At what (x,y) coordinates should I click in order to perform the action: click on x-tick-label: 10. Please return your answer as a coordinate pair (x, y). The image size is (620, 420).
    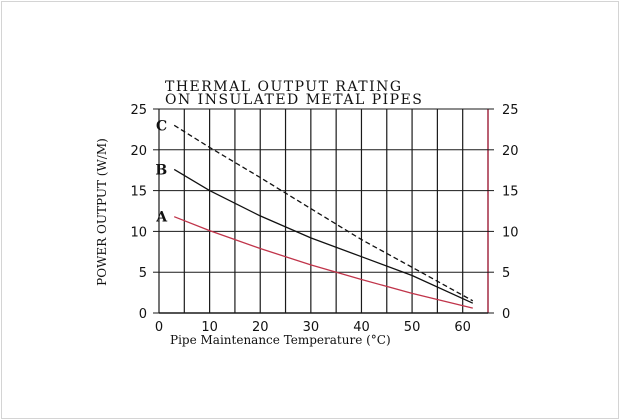
    Looking at the image, I should click on (209, 327).